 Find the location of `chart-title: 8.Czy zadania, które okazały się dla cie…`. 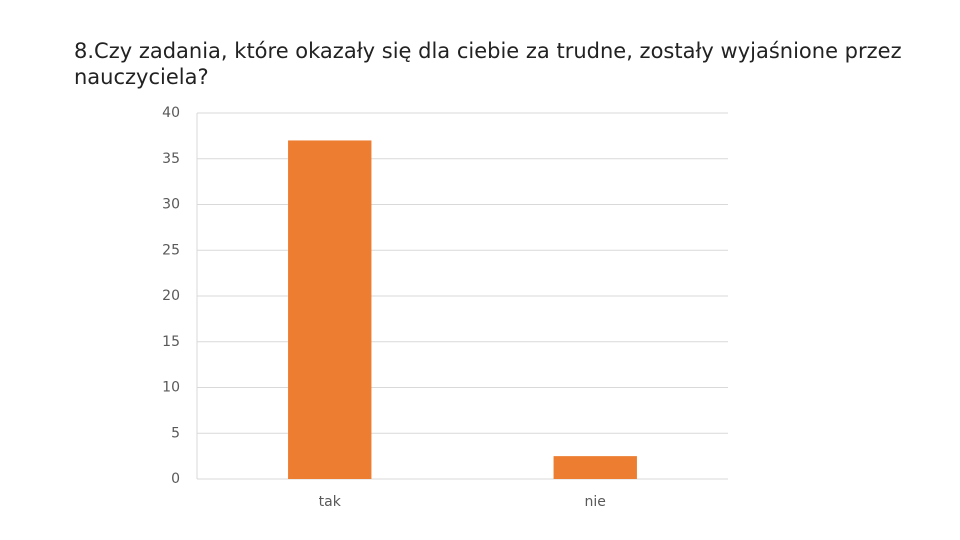

chart-title: 8.Czy zadania, które okazały się dla cie… is located at coordinates (488, 64).